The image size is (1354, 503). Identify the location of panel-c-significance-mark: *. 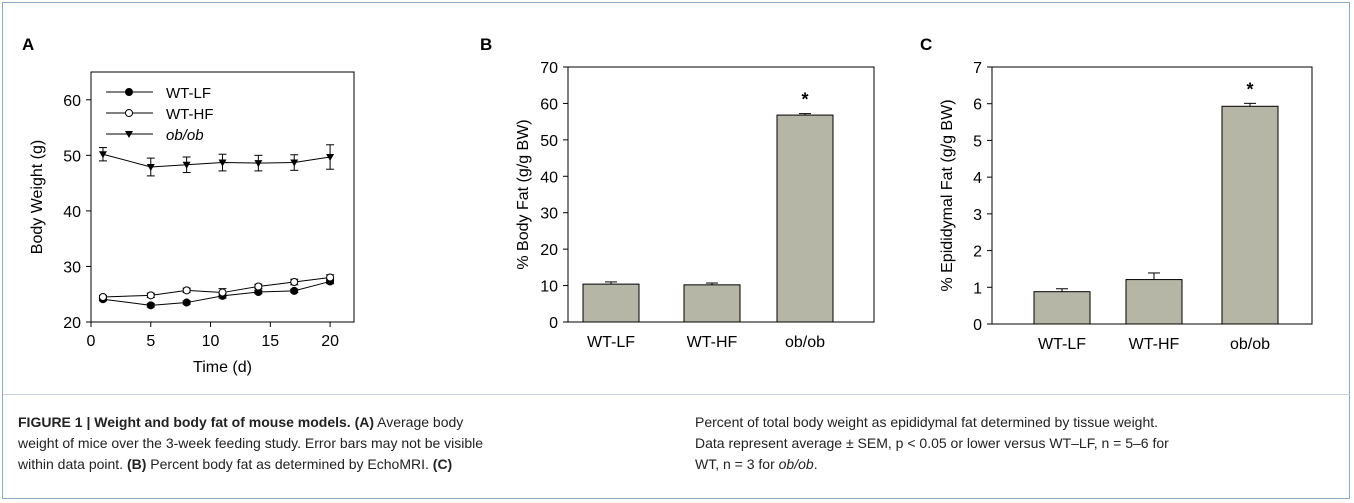
(1249, 89).